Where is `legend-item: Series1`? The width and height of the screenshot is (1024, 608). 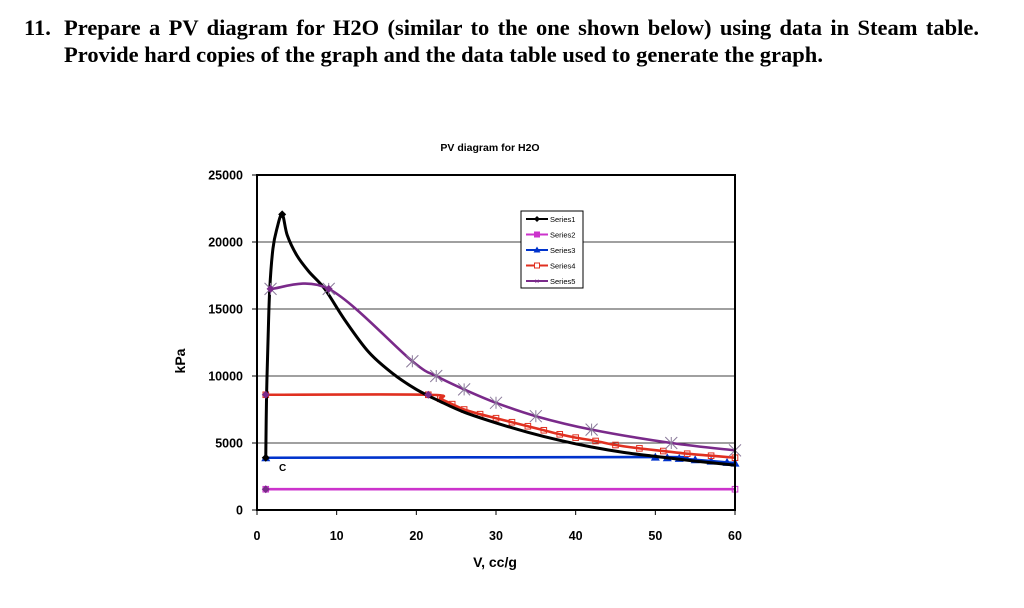 legend-item: Series1 is located at coordinates (550, 219).